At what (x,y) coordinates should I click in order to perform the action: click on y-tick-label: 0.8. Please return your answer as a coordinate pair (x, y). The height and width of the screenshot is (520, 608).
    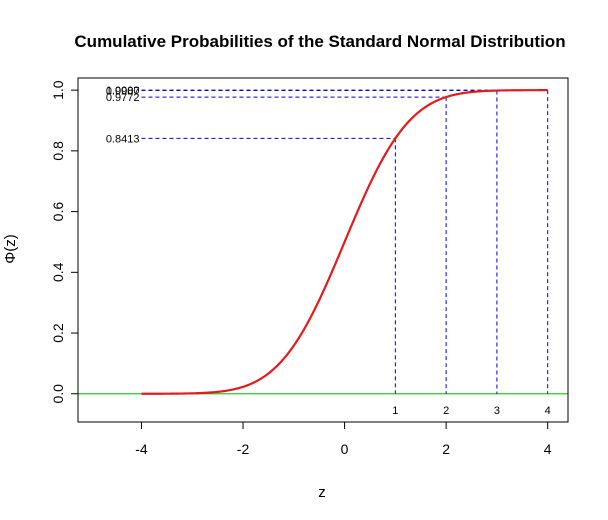
    Looking at the image, I should click on (58, 151).